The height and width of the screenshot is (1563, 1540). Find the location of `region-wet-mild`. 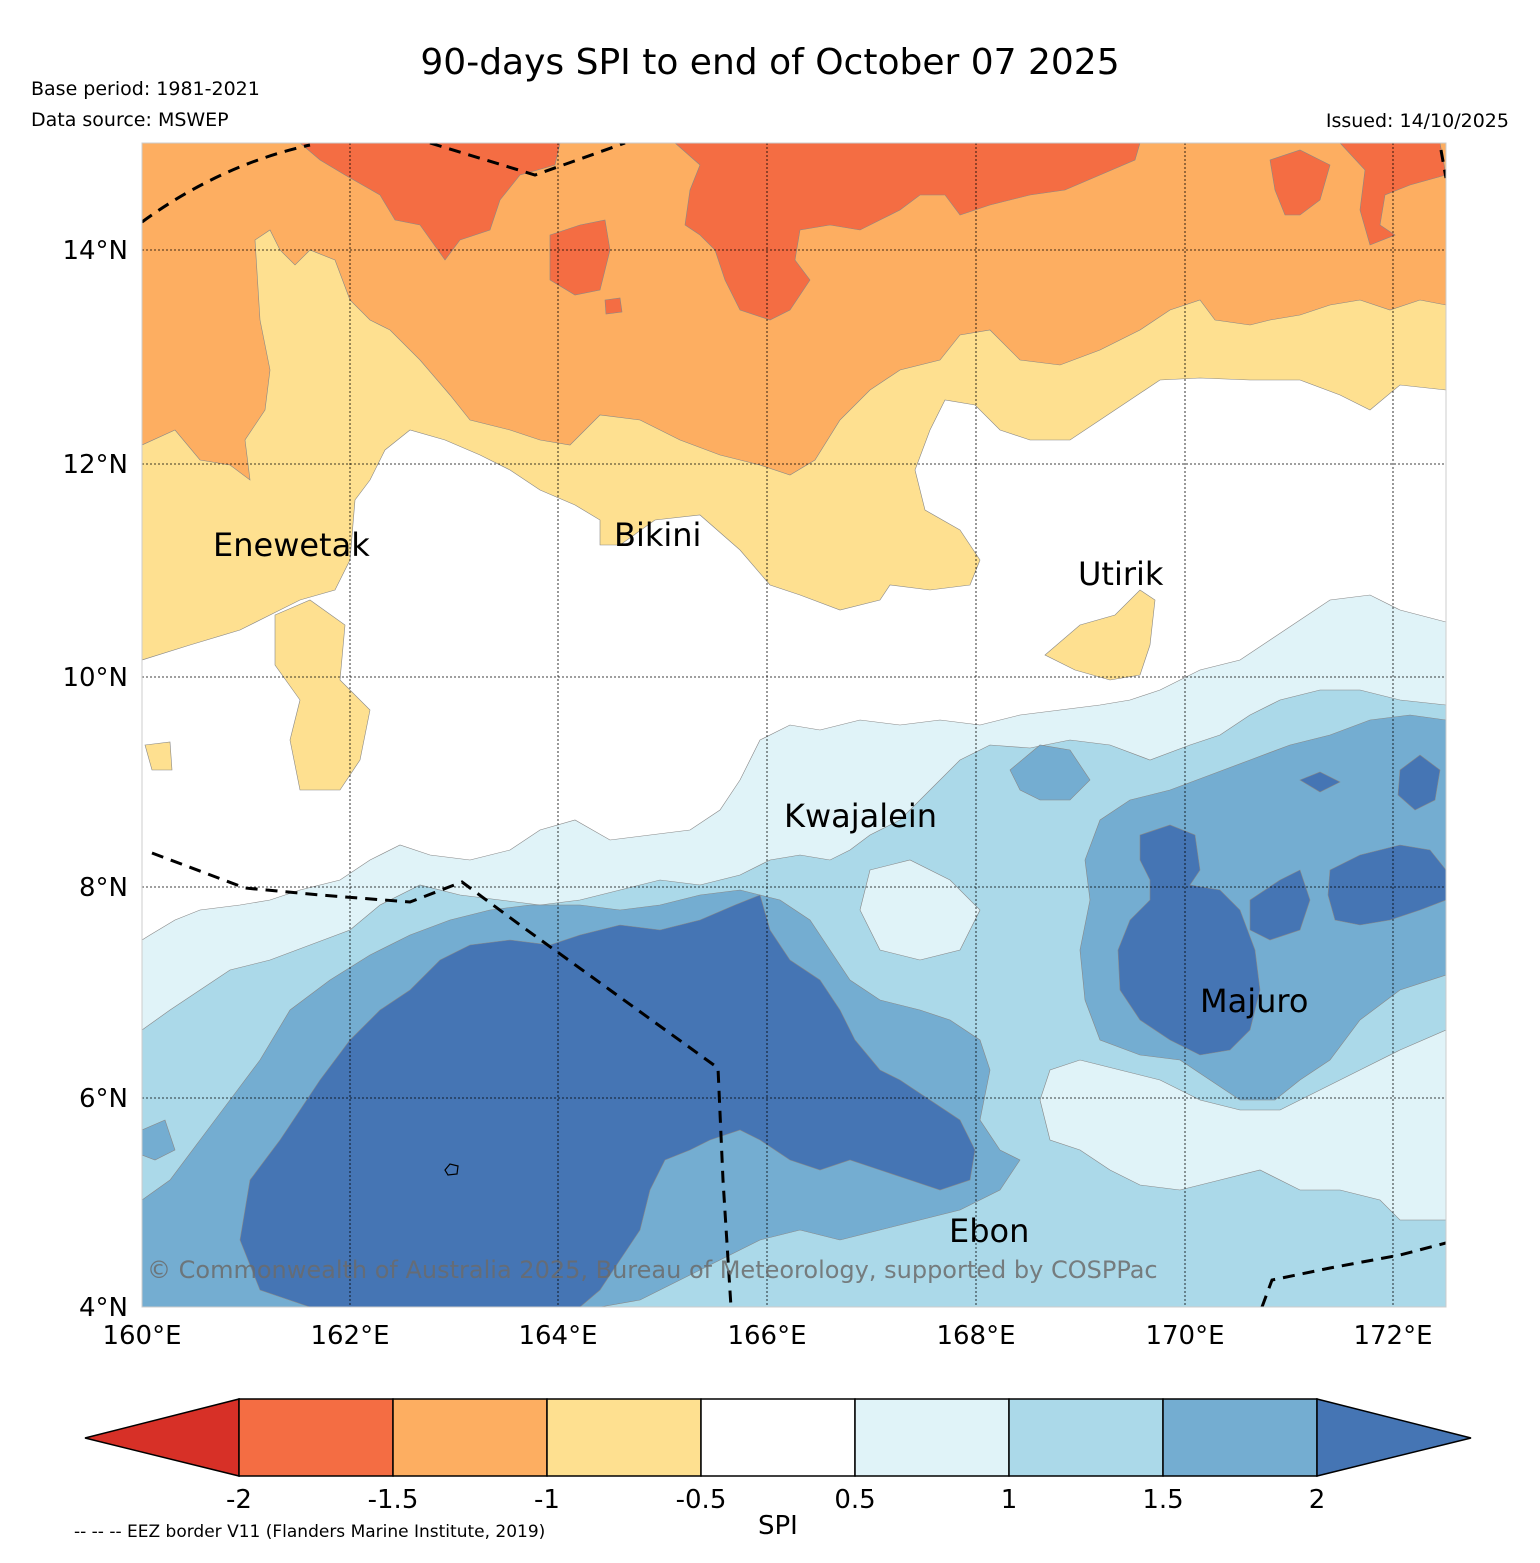

region-wet-mild is located at coordinates (920, 910).